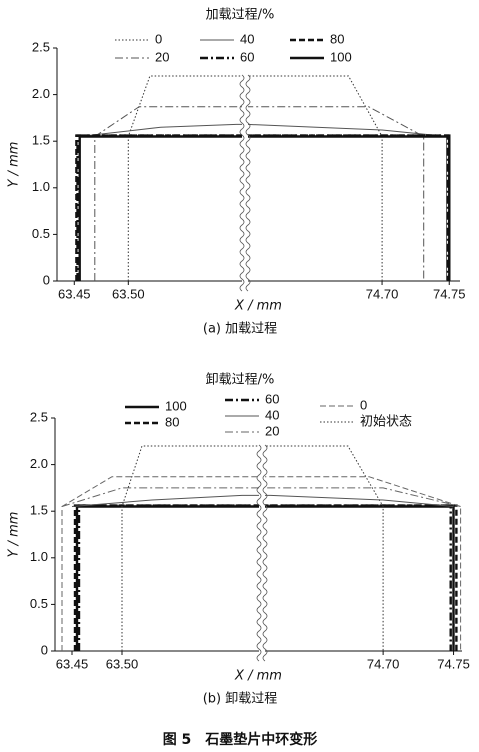  Describe the element at coordinates (240, 15) in the screenshot. I see `legend-title: 加载过程/%` at that location.